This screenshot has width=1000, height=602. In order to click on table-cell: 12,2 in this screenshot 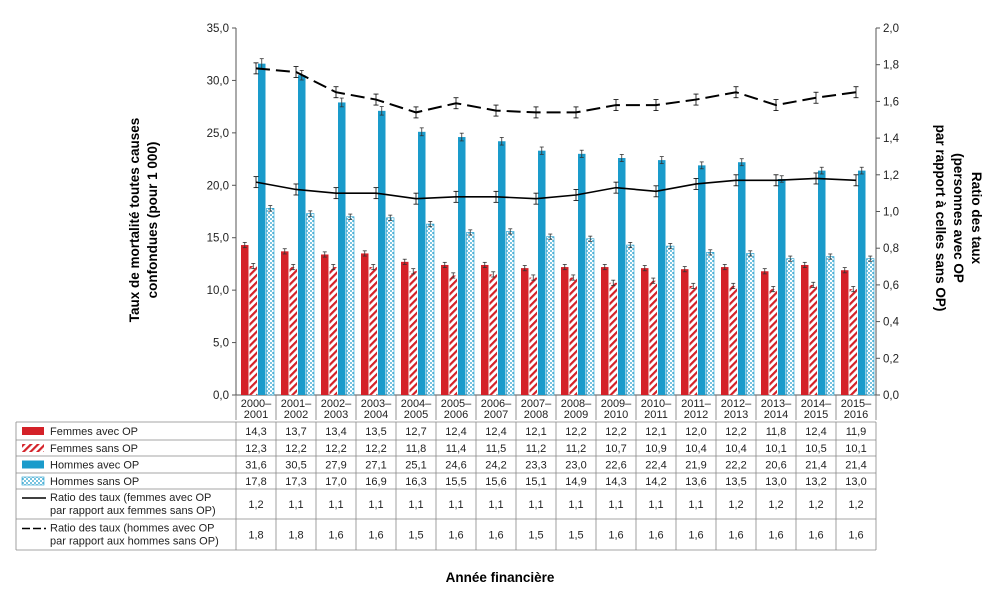, I will do `click(615, 432)`.